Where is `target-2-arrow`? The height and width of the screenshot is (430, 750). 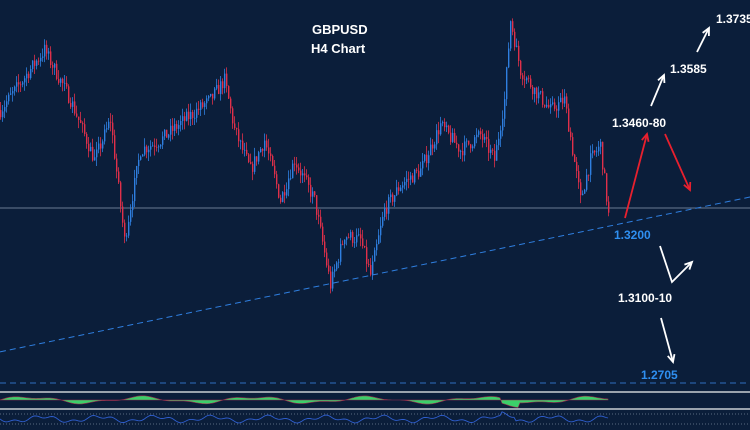
target-2-arrow is located at coordinates (657, 90).